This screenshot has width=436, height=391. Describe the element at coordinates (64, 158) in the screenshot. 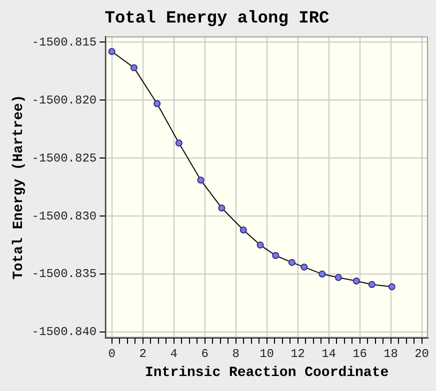

I see `y-tick-label: -1500.825` at that location.